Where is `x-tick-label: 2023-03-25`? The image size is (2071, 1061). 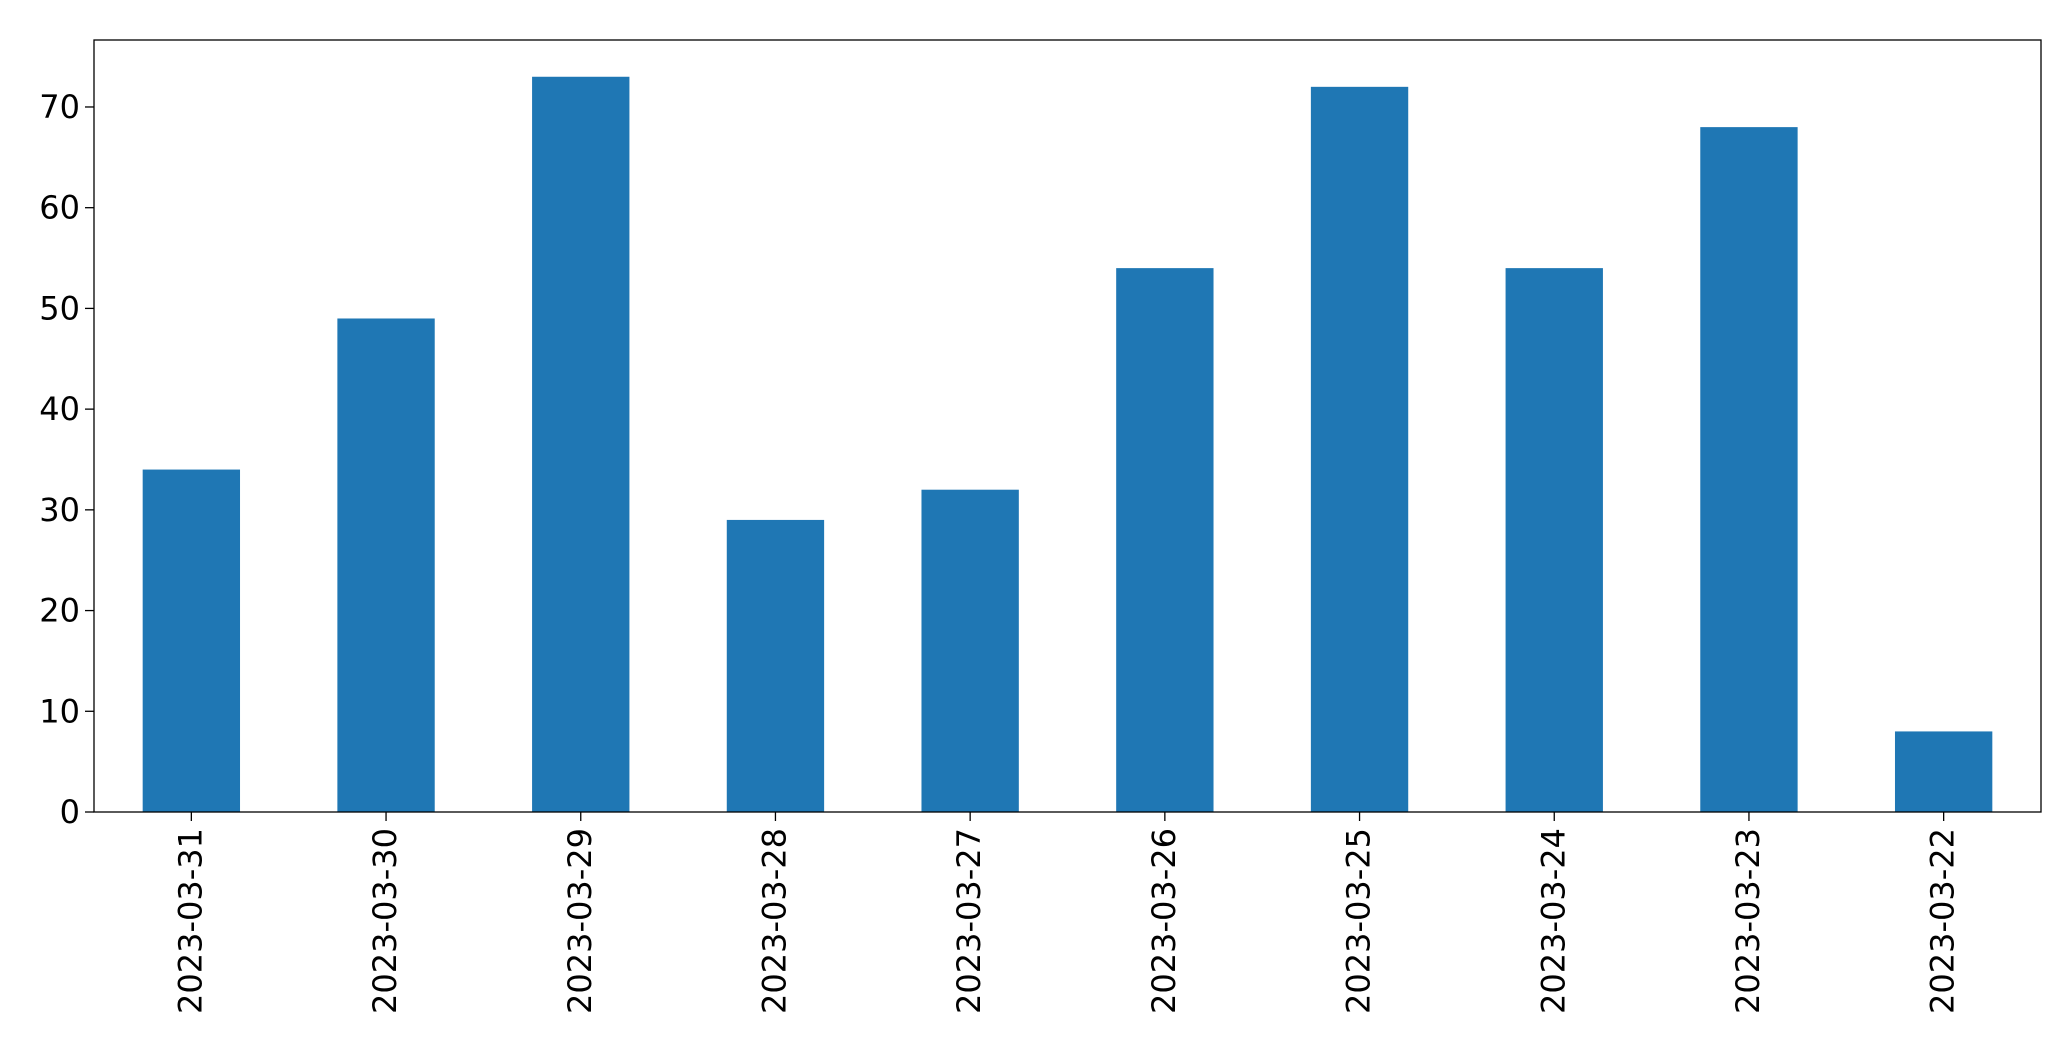 x-tick-label: 2023-03-25 is located at coordinates (1359, 921).